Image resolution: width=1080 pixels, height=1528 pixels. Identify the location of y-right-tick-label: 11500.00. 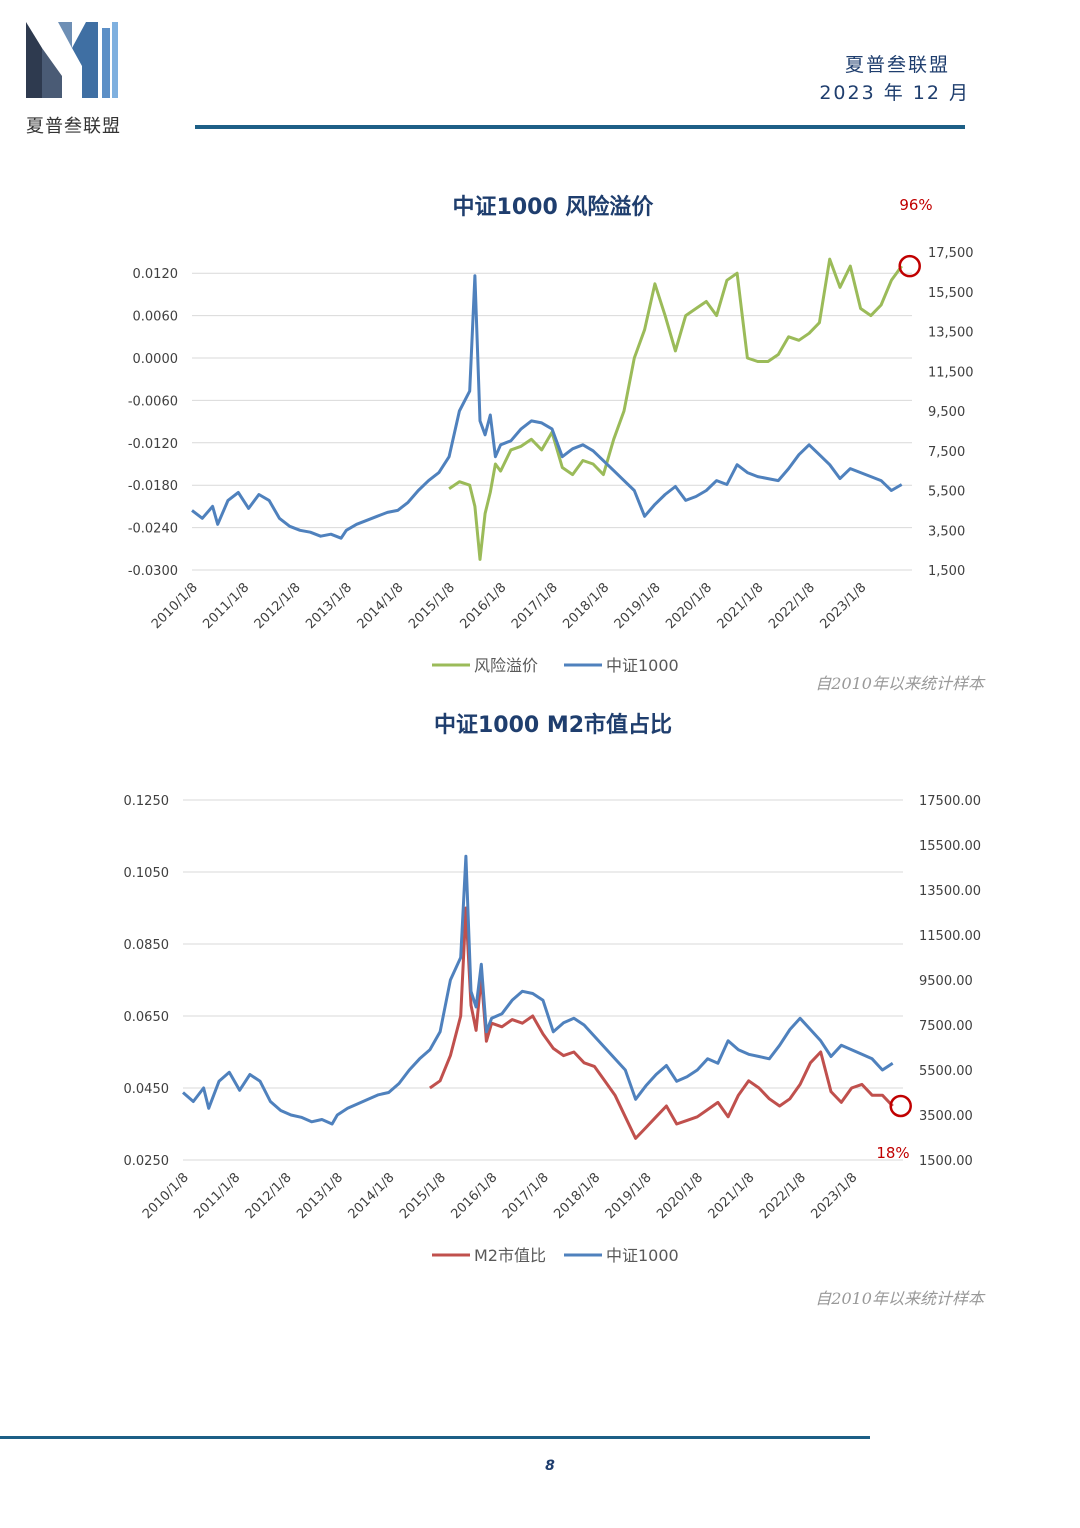
(950, 936).